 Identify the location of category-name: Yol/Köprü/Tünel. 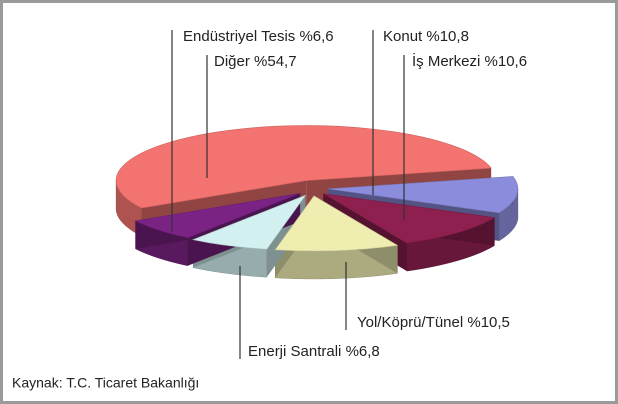
(410, 322).